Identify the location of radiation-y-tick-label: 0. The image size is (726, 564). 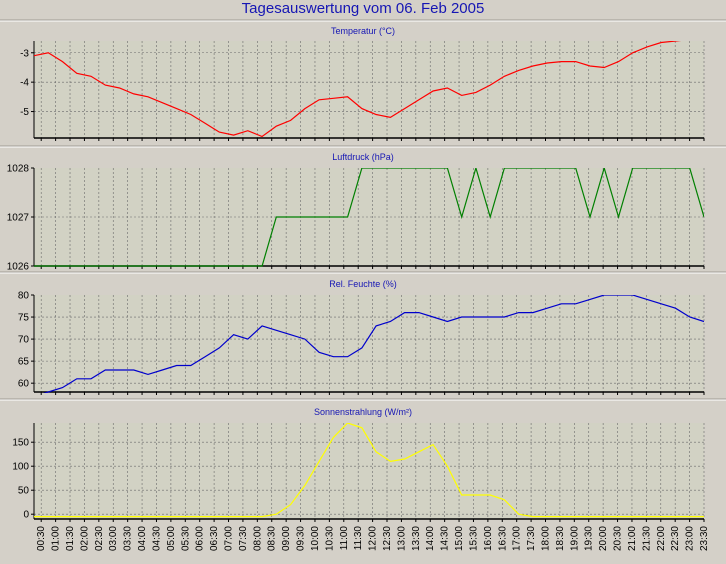
(26, 515).